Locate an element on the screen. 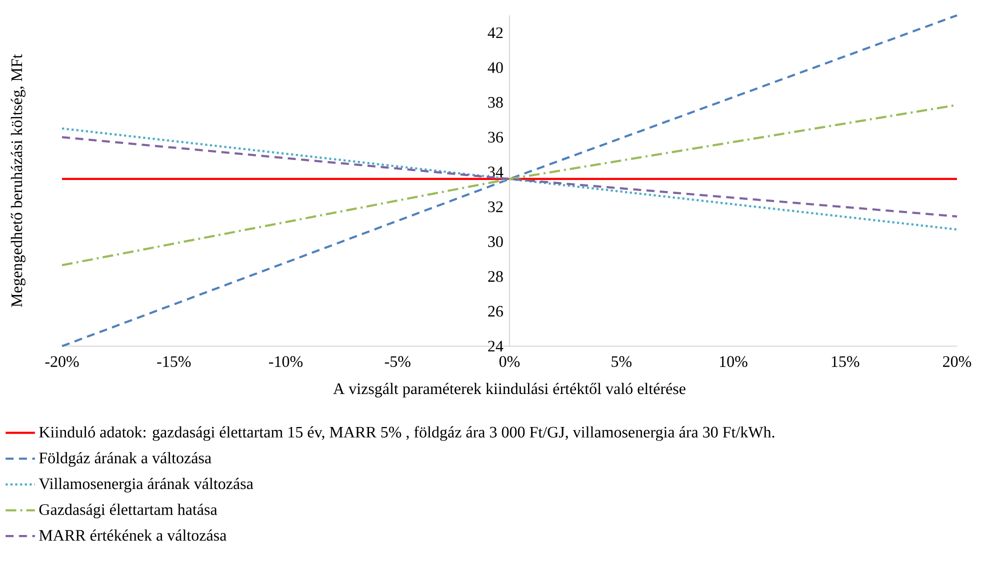 The width and height of the screenshot is (991, 566). legend-label: Földgáz árának a változása is located at coordinates (125, 459).